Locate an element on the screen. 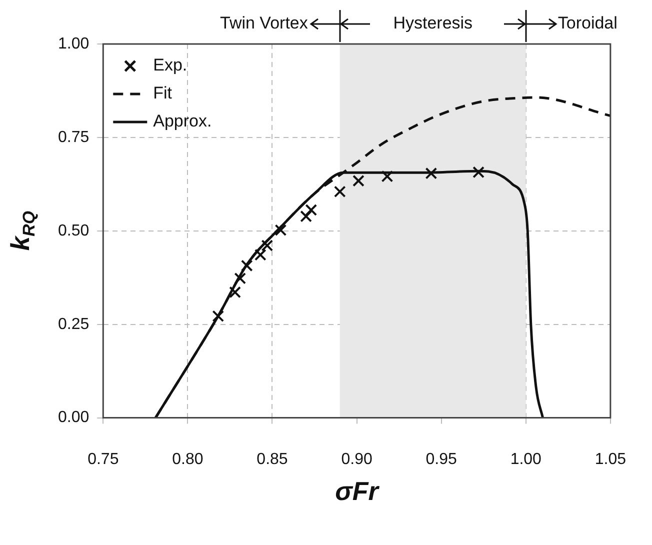  text: Hysteresis is located at coordinates (433, 23).